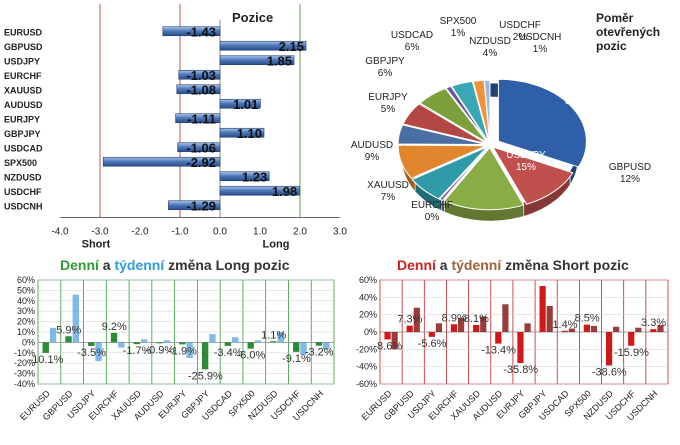 Image resolution: width=680 pixels, height=445 pixels. Describe the element at coordinates (368, 315) in the screenshot. I see `y-tick-label: 20%` at that location.